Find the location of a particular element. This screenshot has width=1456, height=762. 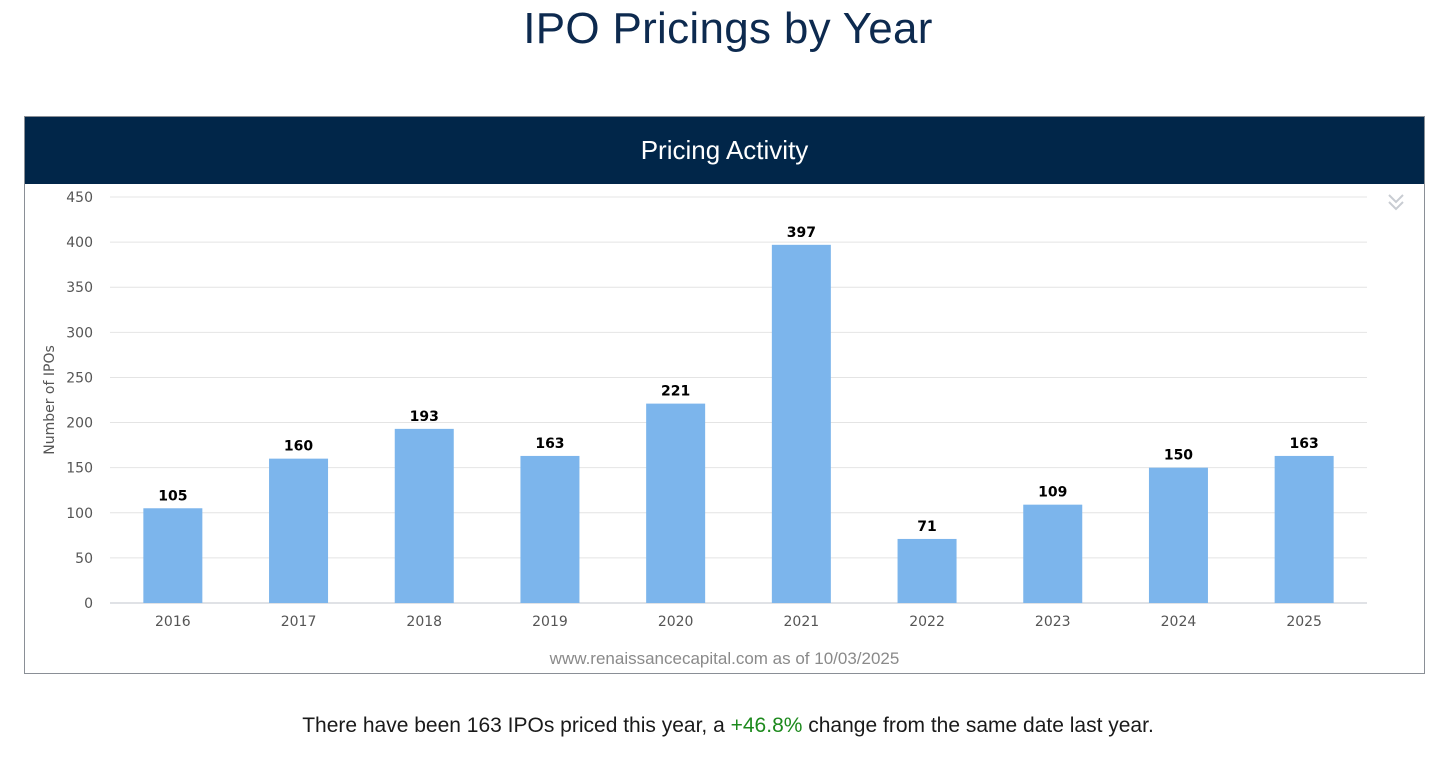

x-tick-label: 2020 is located at coordinates (676, 622).